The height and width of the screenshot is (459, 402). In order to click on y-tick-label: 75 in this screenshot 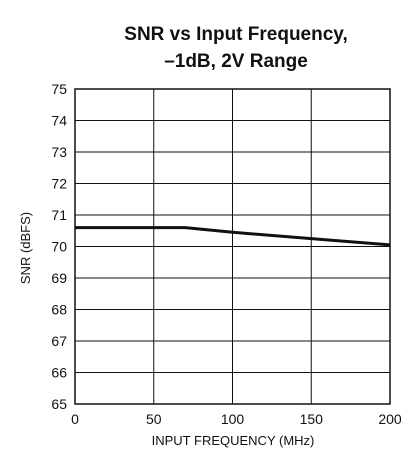, I will do `click(59, 89)`.